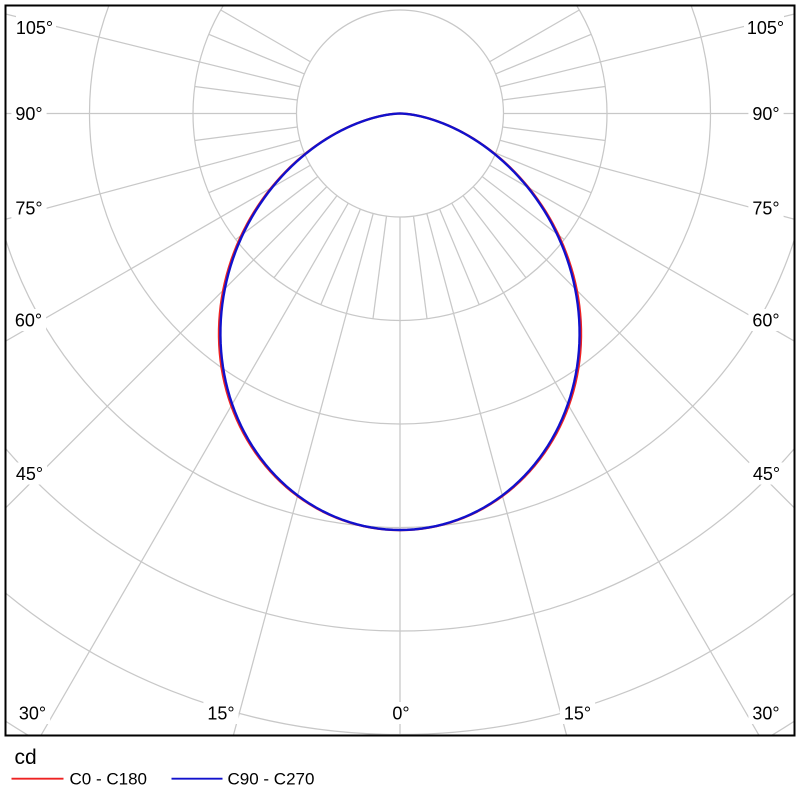 The height and width of the screenshot is (805, 800). I want to click on svg-text: C0 - C180, so click(108, 779).